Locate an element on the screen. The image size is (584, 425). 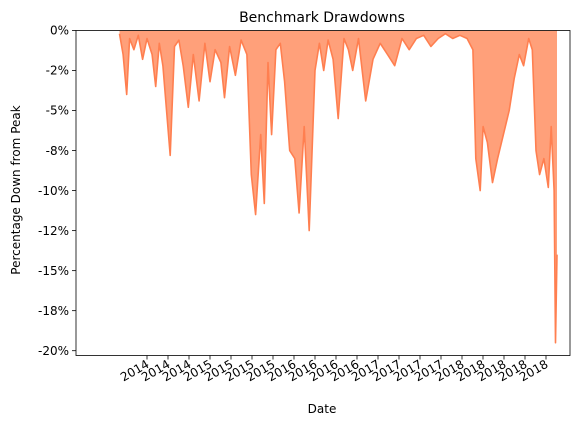
y-axis-label: Percentage Down from Peak is located at coordinates (16, 189).